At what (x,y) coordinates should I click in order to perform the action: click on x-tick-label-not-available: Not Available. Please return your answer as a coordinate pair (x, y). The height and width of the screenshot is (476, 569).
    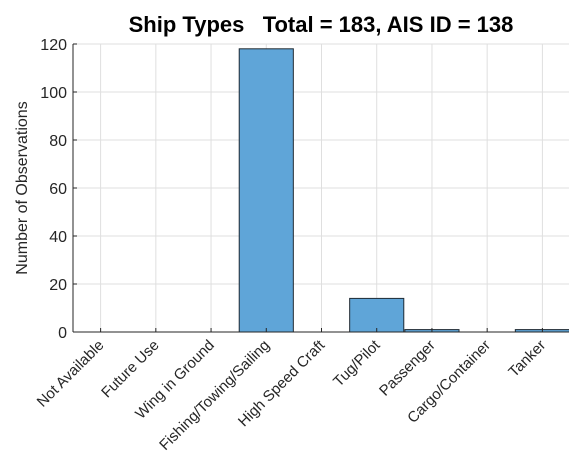
    Looking at the image, I should click on (71, 374).